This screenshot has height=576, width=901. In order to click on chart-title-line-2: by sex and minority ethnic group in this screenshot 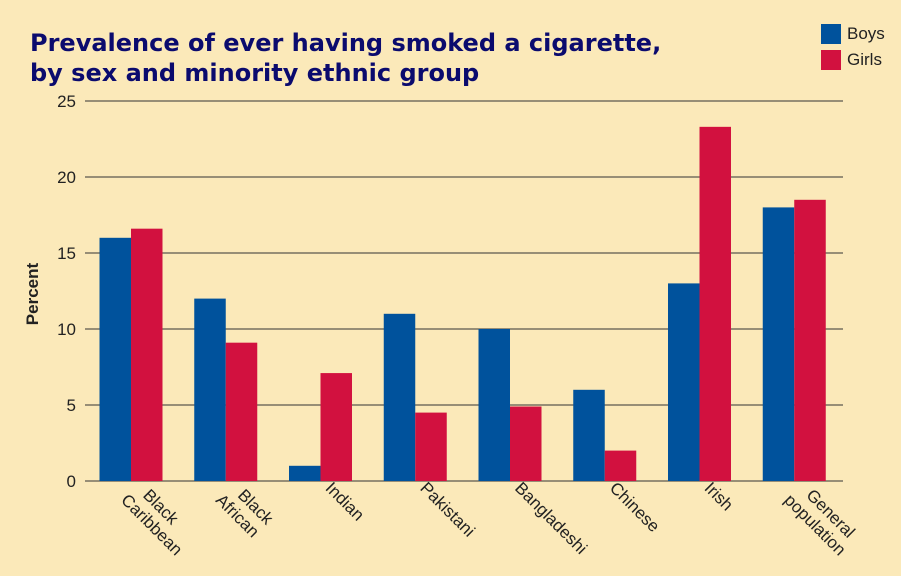, I will do `click(255, 73)`.